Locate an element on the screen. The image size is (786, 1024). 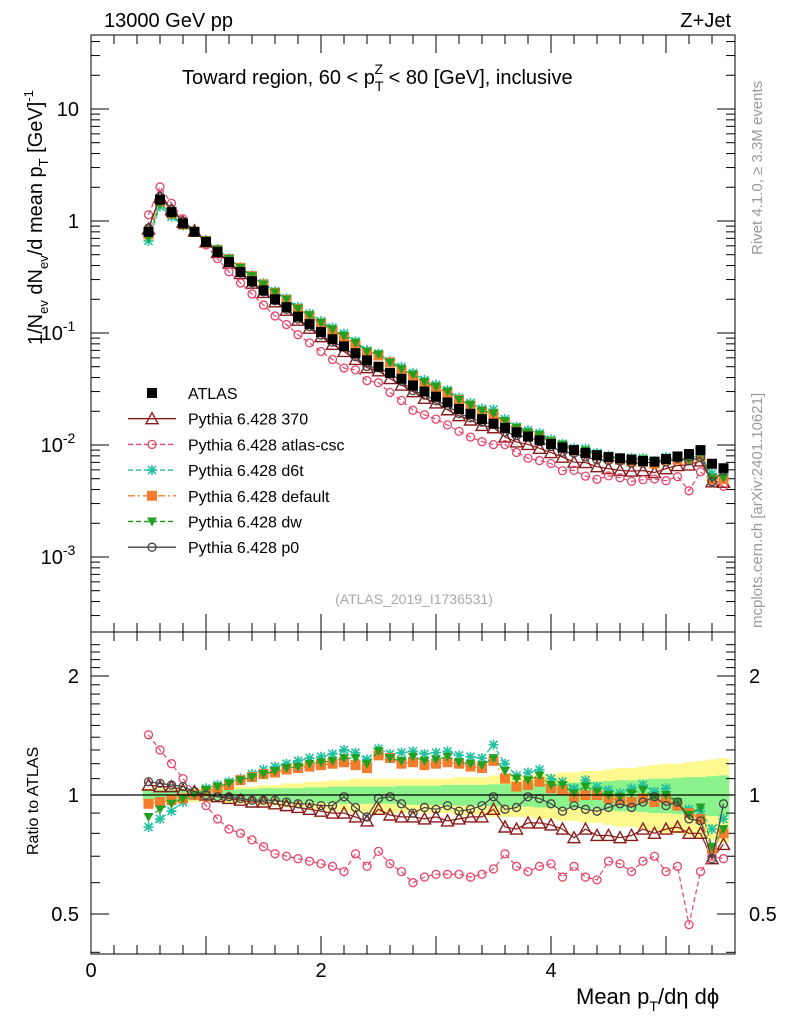
y-tick-label-ratio: 1 is located at coordinates (73, 796).